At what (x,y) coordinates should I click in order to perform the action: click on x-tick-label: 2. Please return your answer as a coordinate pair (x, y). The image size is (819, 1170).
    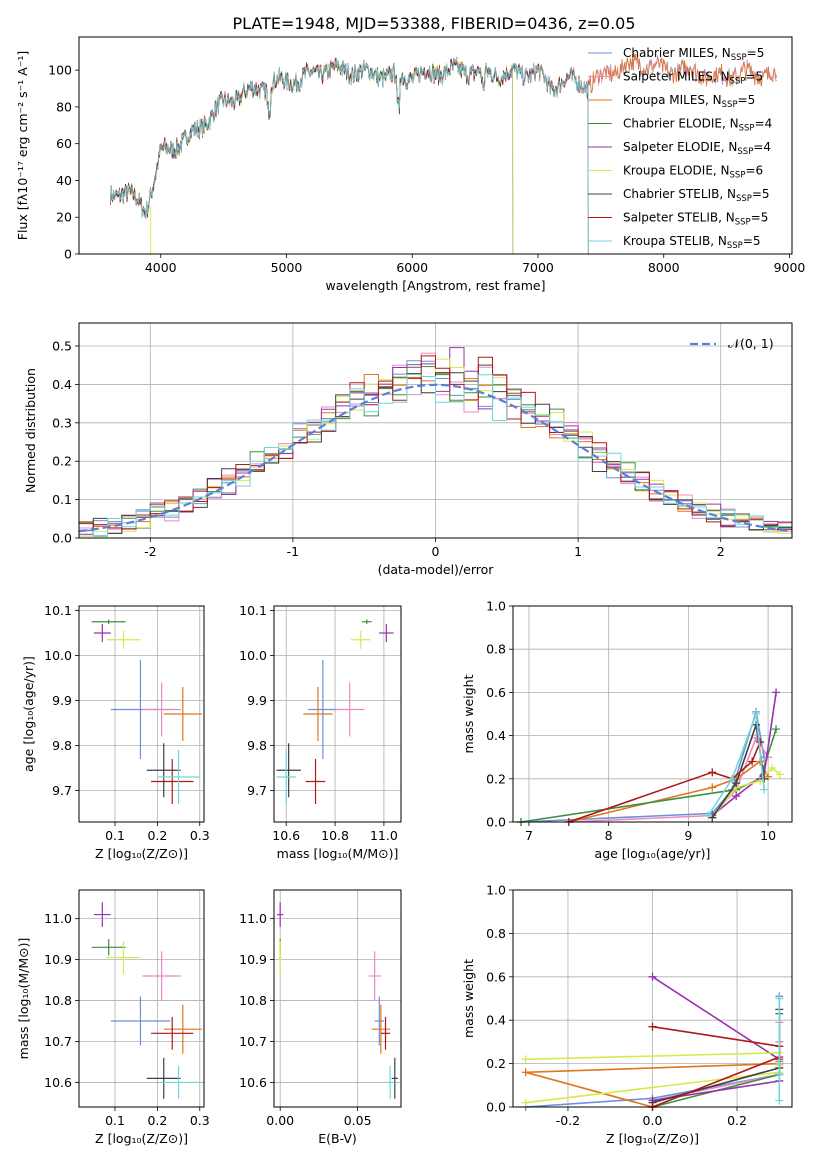
    Looking at the image, I should click on (721, 551).